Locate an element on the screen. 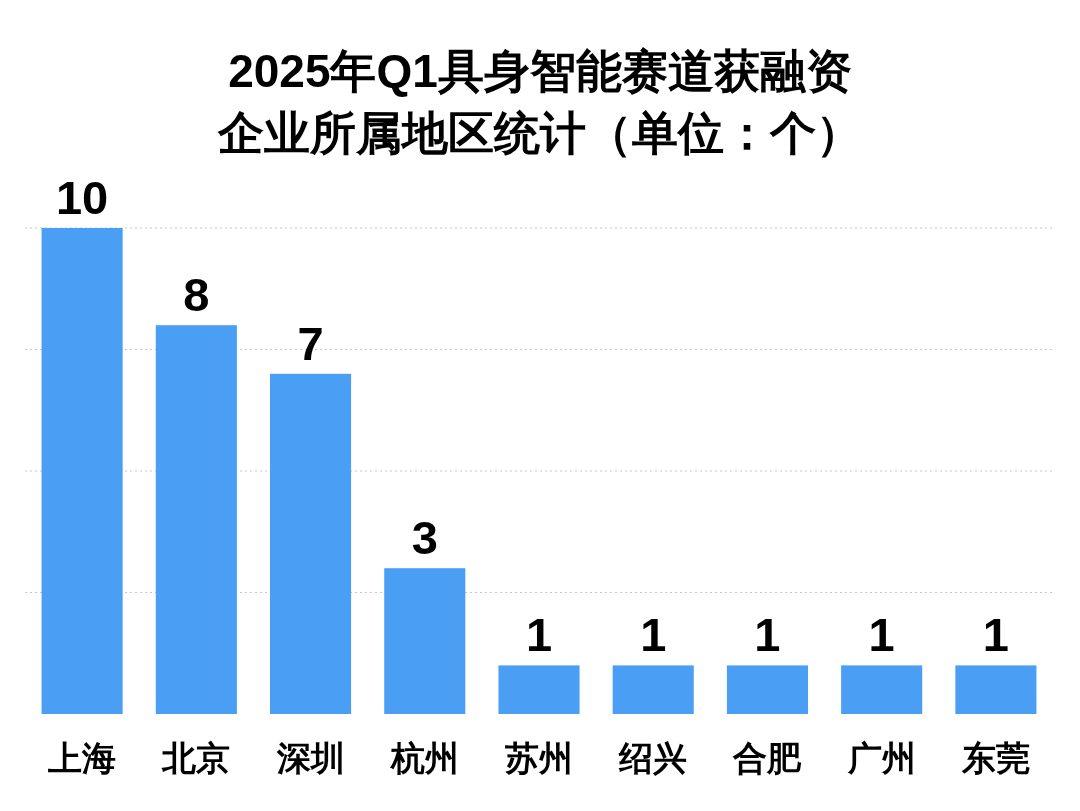  x-tick-label: 苏州 is located at coordinates (538, 758).